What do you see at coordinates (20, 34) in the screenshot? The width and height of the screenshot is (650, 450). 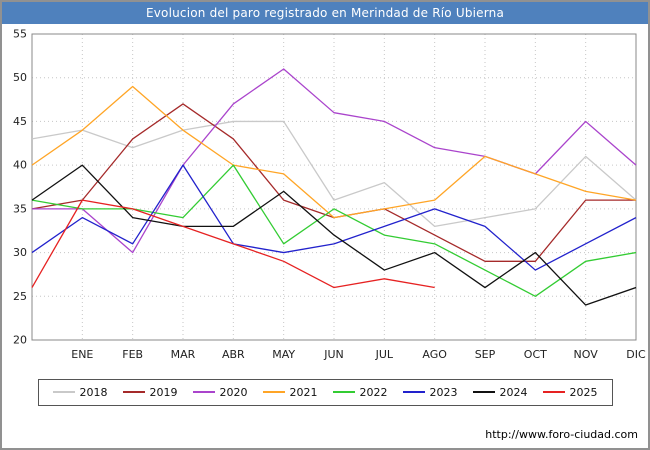 I see `y-tick-label: 55` at bounding box center [20, 34].